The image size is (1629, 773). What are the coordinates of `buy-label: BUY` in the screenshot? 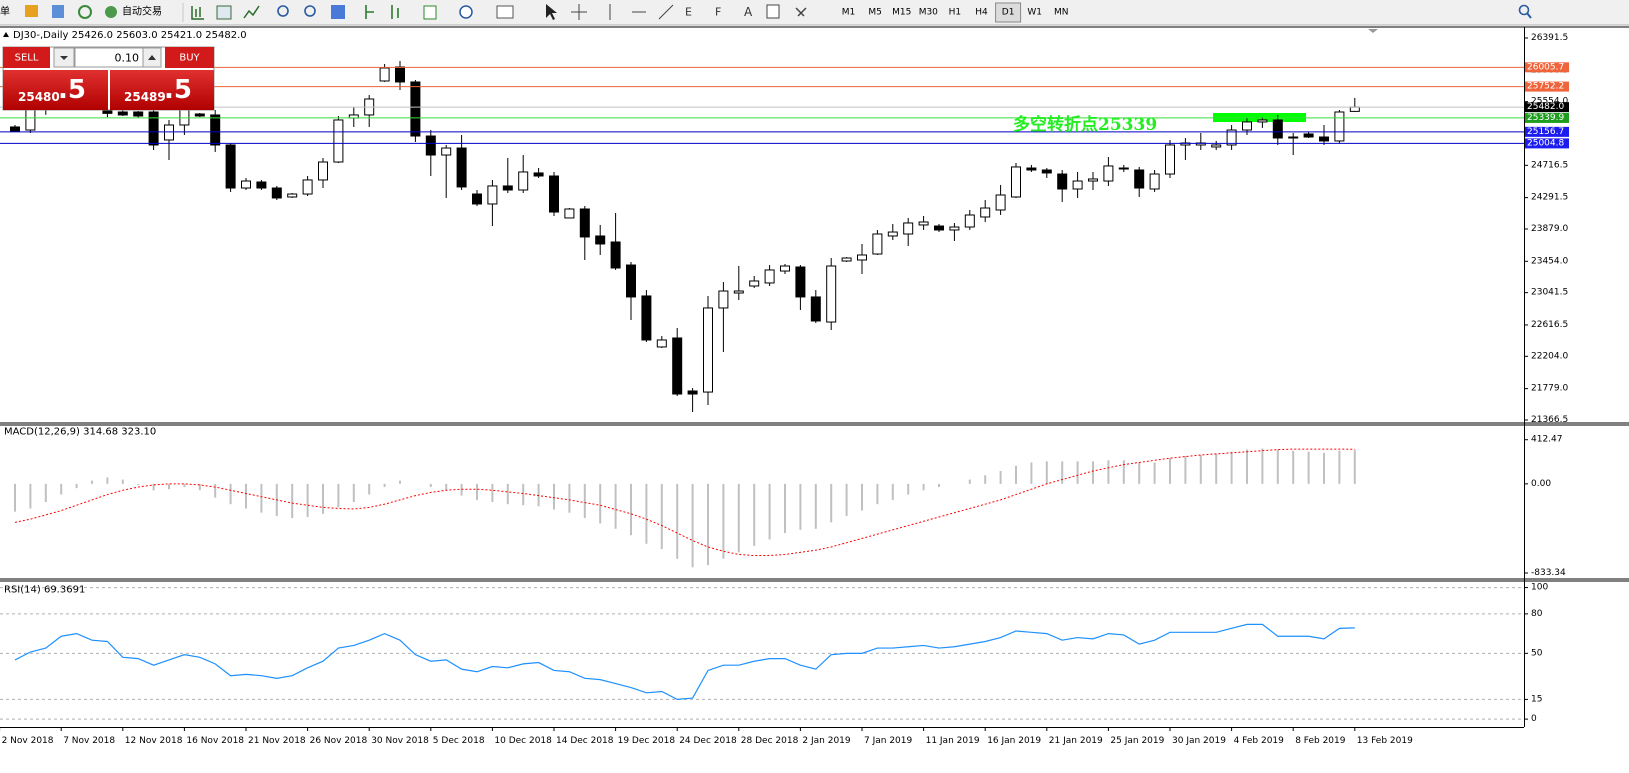 It's located at (189, 58).